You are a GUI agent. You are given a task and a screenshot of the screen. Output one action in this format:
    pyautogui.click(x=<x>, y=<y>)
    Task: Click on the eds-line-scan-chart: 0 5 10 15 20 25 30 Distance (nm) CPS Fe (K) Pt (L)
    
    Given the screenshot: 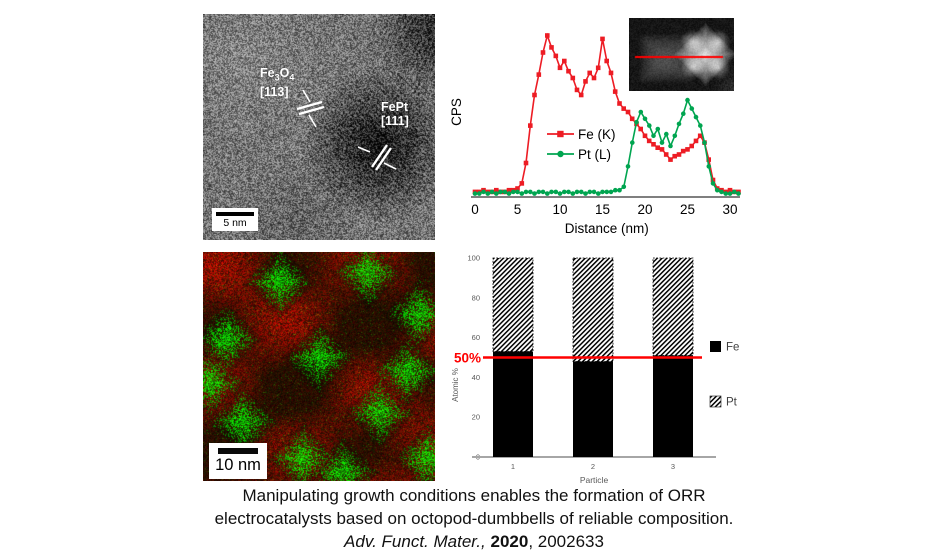 What is the action you would take?
    pyautogui.click(x=597, y=123)
    